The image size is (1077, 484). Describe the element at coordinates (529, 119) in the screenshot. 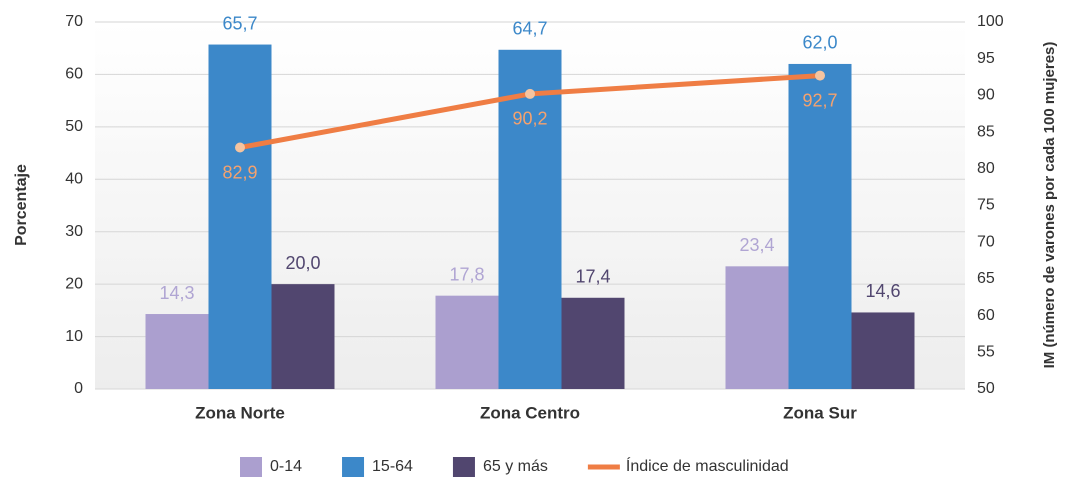

I see `data-label: 90,2` at that location.